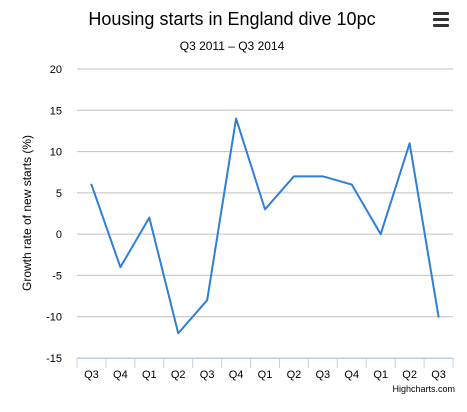 The height and width of the screenshot is (412, 467). What do you see at coordinates (54, 214) in the screenshot?
I see `y-axis-ticks: -15 -10 -5 0 5 10 15 20` at bounding box center [54, 214].